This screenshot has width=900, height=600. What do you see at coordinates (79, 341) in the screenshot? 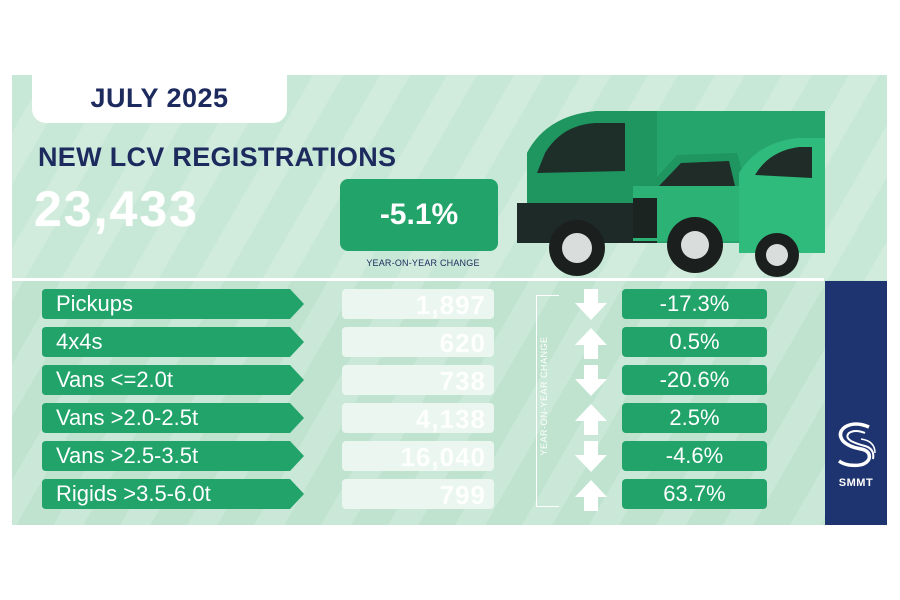
I see `category-label: 4x4s` at bounding box center [79, 341].